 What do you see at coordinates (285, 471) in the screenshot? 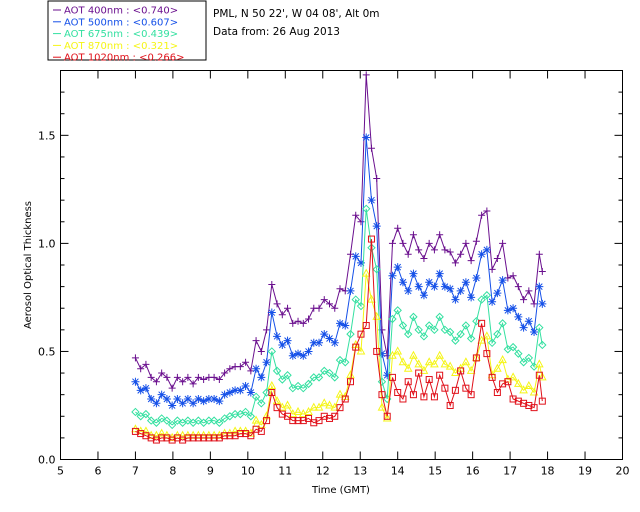
I see `x-tick-label: 11` at bounding box center [285, 471].